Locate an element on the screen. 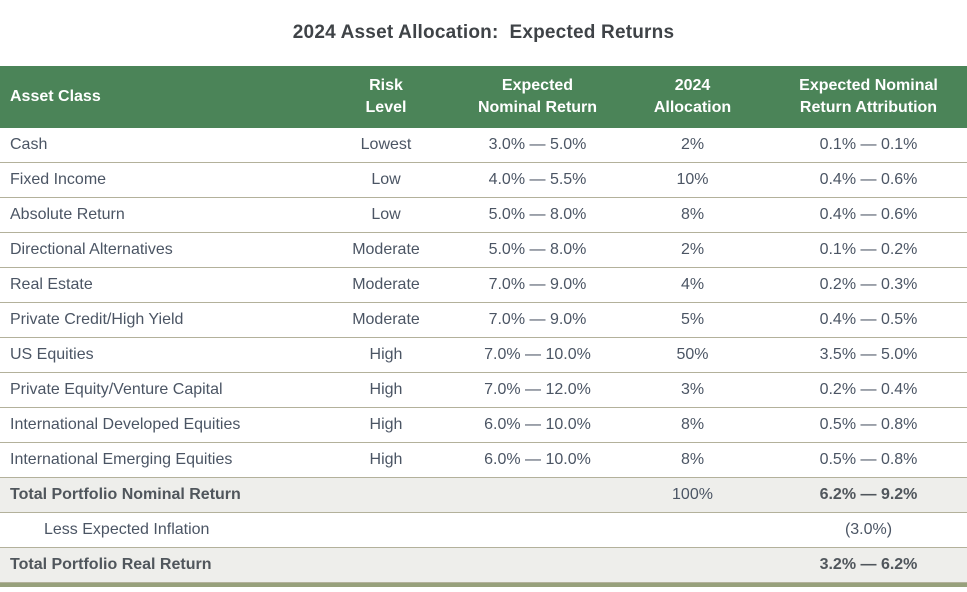  attribution-cell: 0.2% — 0.3% is located at coordinates (868, 285).